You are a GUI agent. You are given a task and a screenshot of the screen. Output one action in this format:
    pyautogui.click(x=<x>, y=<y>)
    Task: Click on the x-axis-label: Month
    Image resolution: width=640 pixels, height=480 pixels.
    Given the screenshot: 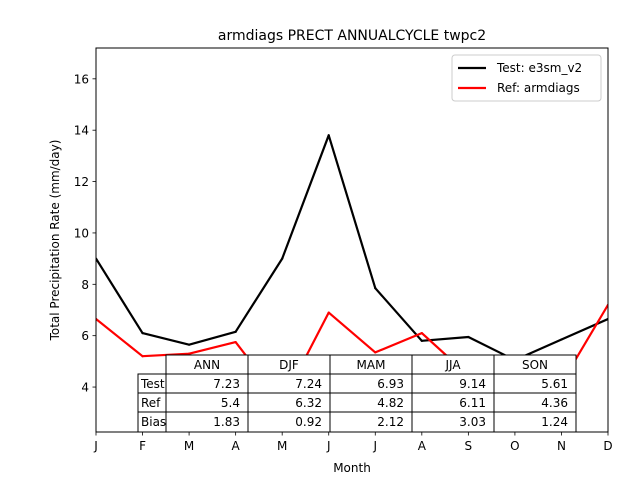 What is the action you would take?
    pyautogui.click(x=352, y=468)
    